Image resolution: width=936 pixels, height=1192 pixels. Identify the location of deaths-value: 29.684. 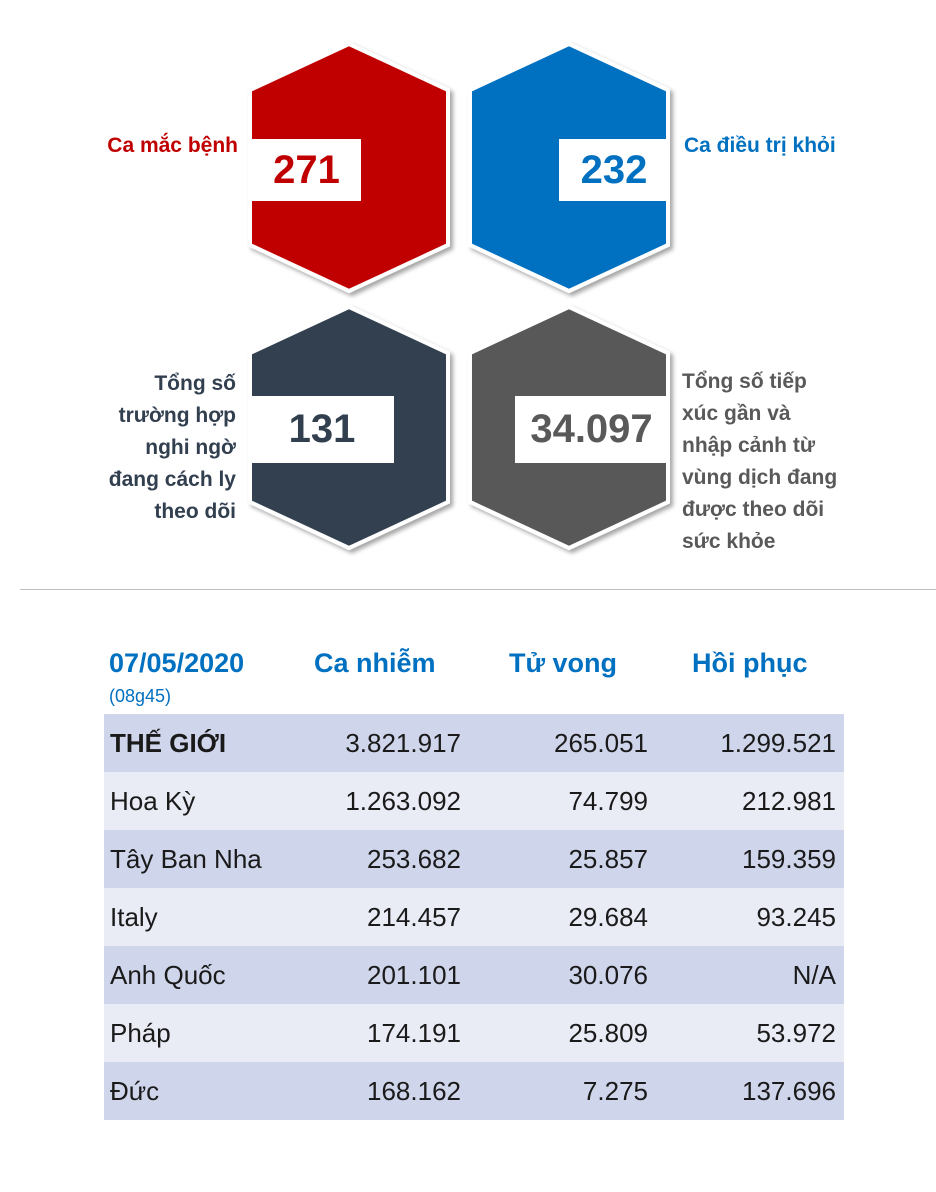
(608, 916).